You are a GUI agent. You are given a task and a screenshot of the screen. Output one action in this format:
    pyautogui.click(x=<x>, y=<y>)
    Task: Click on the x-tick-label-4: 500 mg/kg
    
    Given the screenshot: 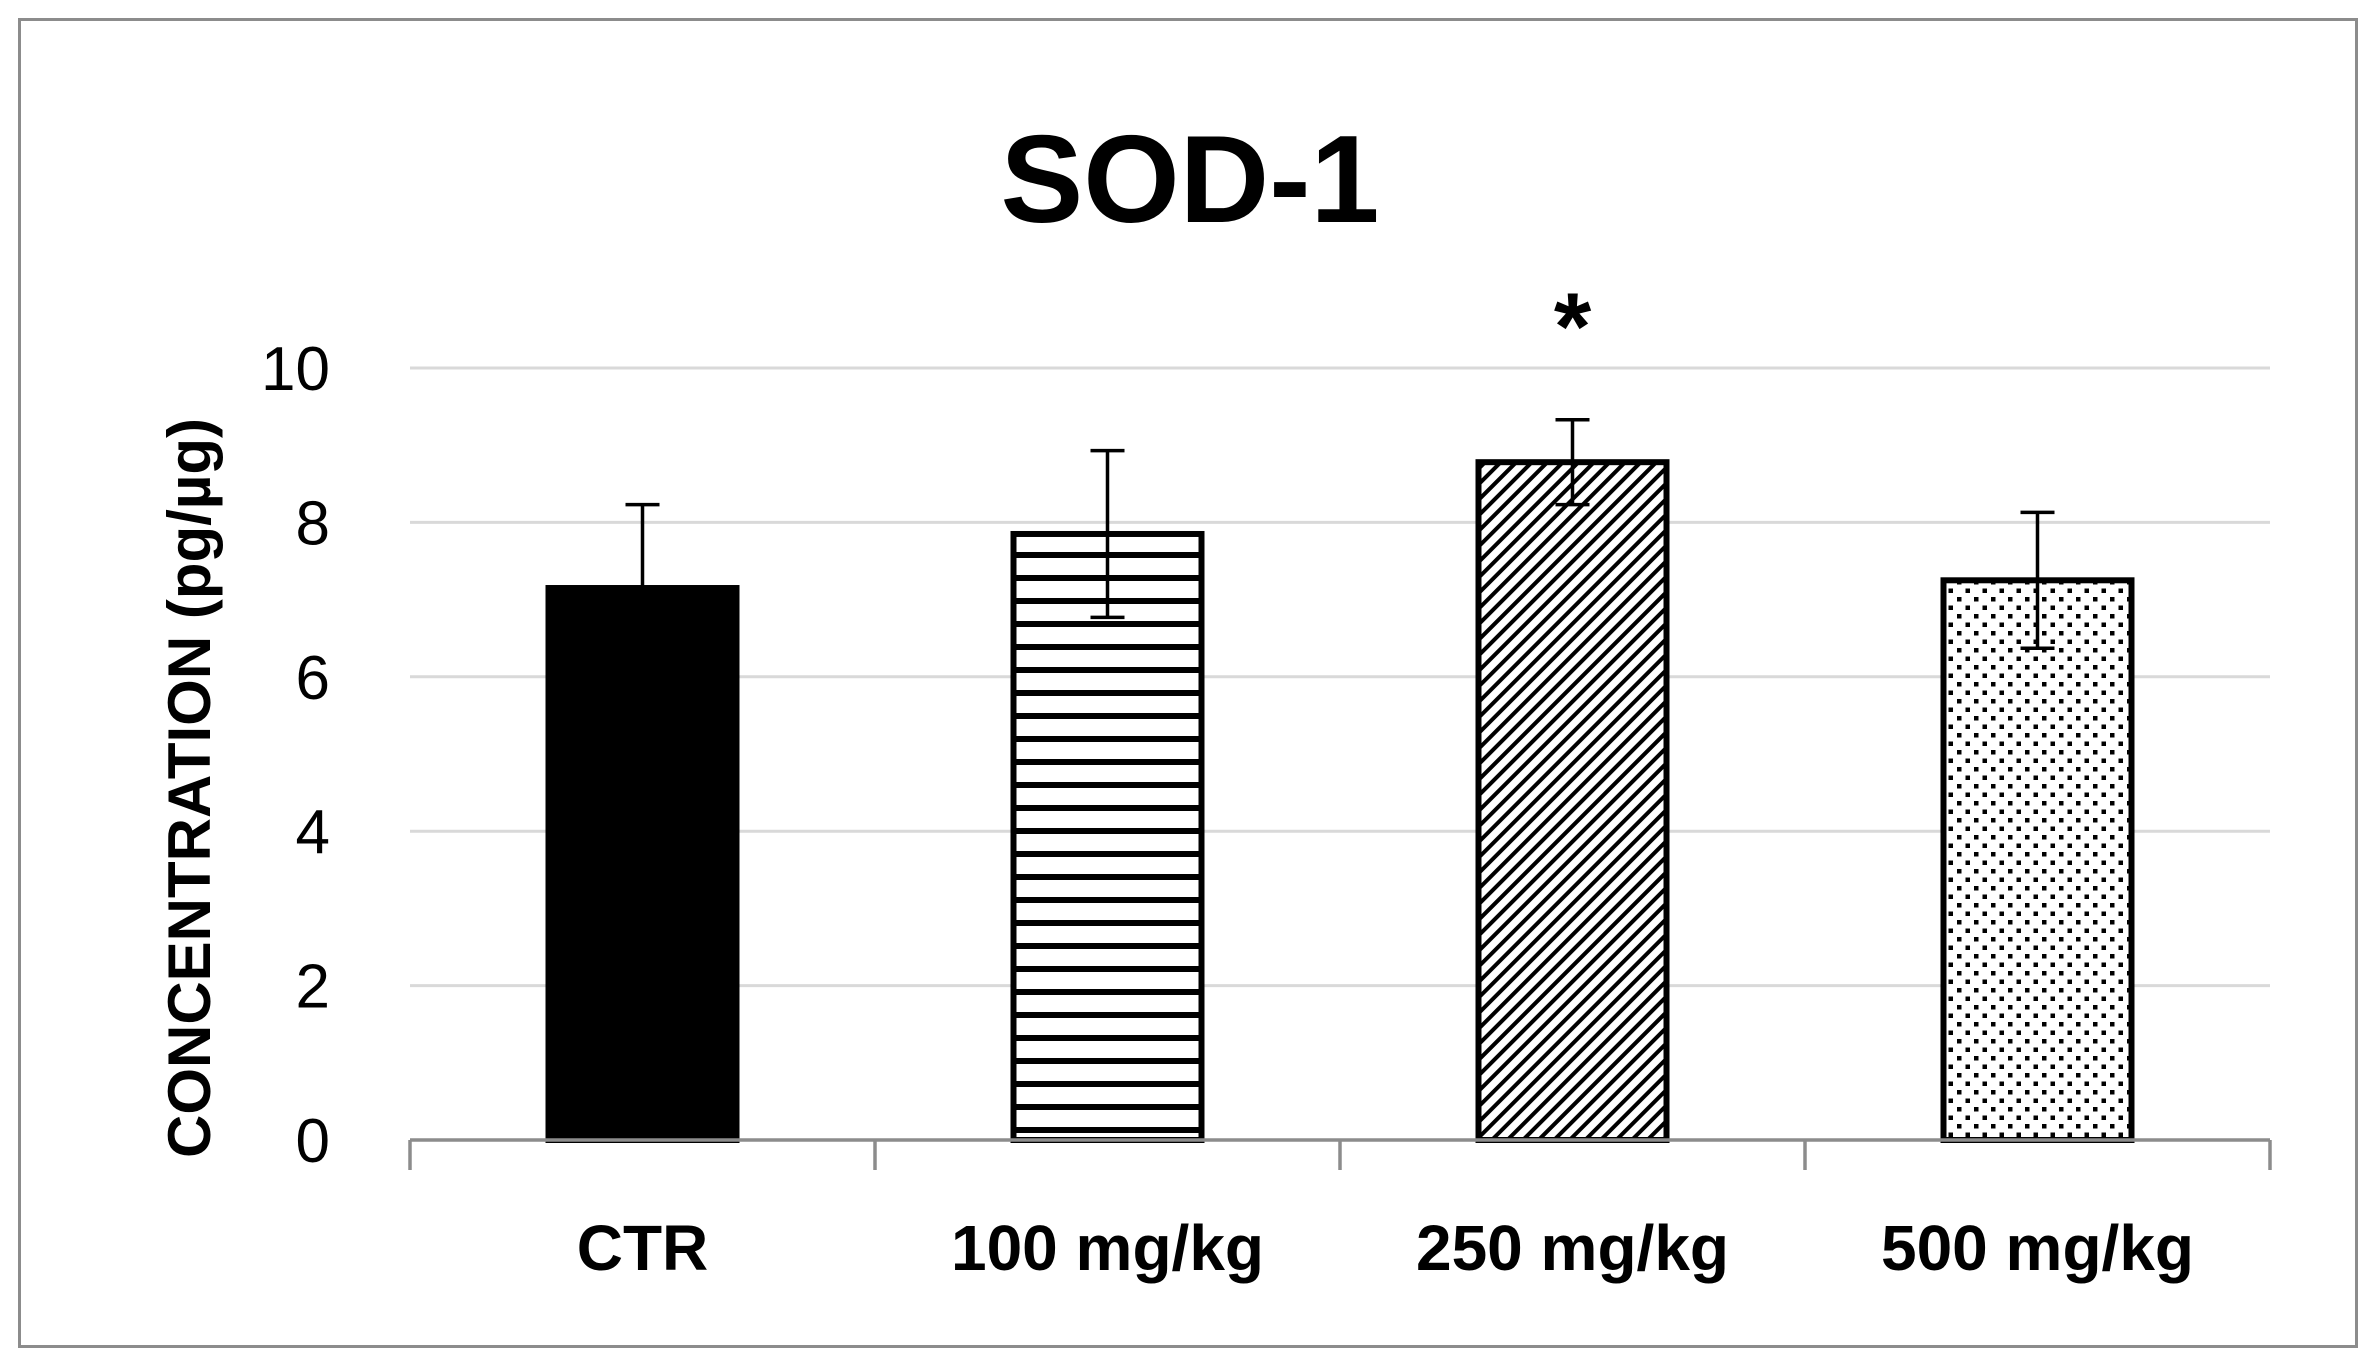 What is the action you would take?
    pyautogui.click(x=2037, y=1248)
    